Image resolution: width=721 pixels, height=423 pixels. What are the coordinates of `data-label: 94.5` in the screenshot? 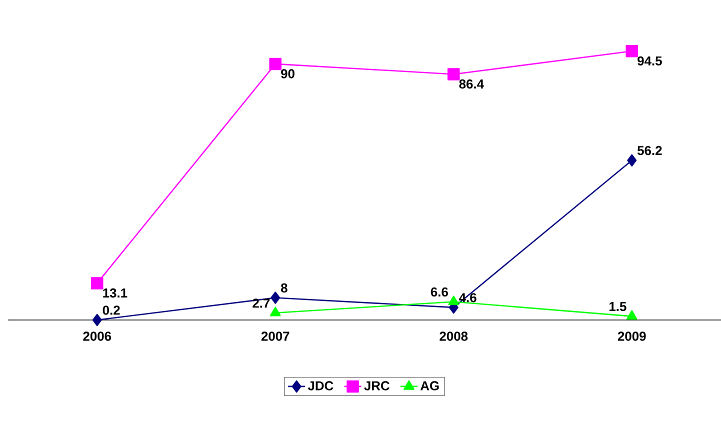 It's located at (650, 61).